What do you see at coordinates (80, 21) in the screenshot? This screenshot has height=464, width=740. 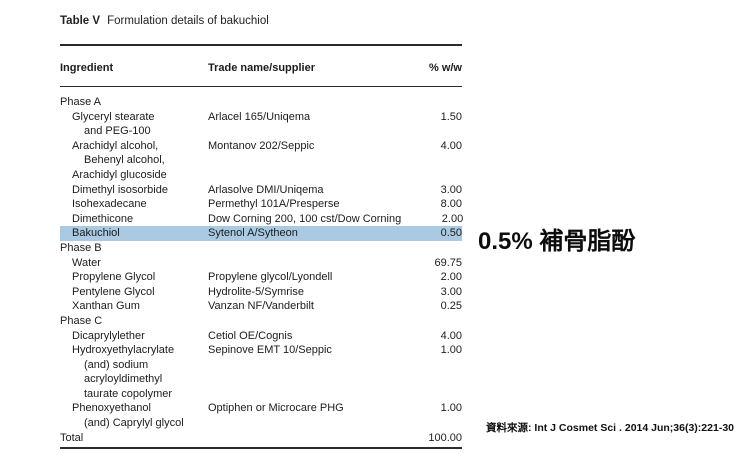 I see `table-caption-label: Table V` at bounding box center [80, 21].